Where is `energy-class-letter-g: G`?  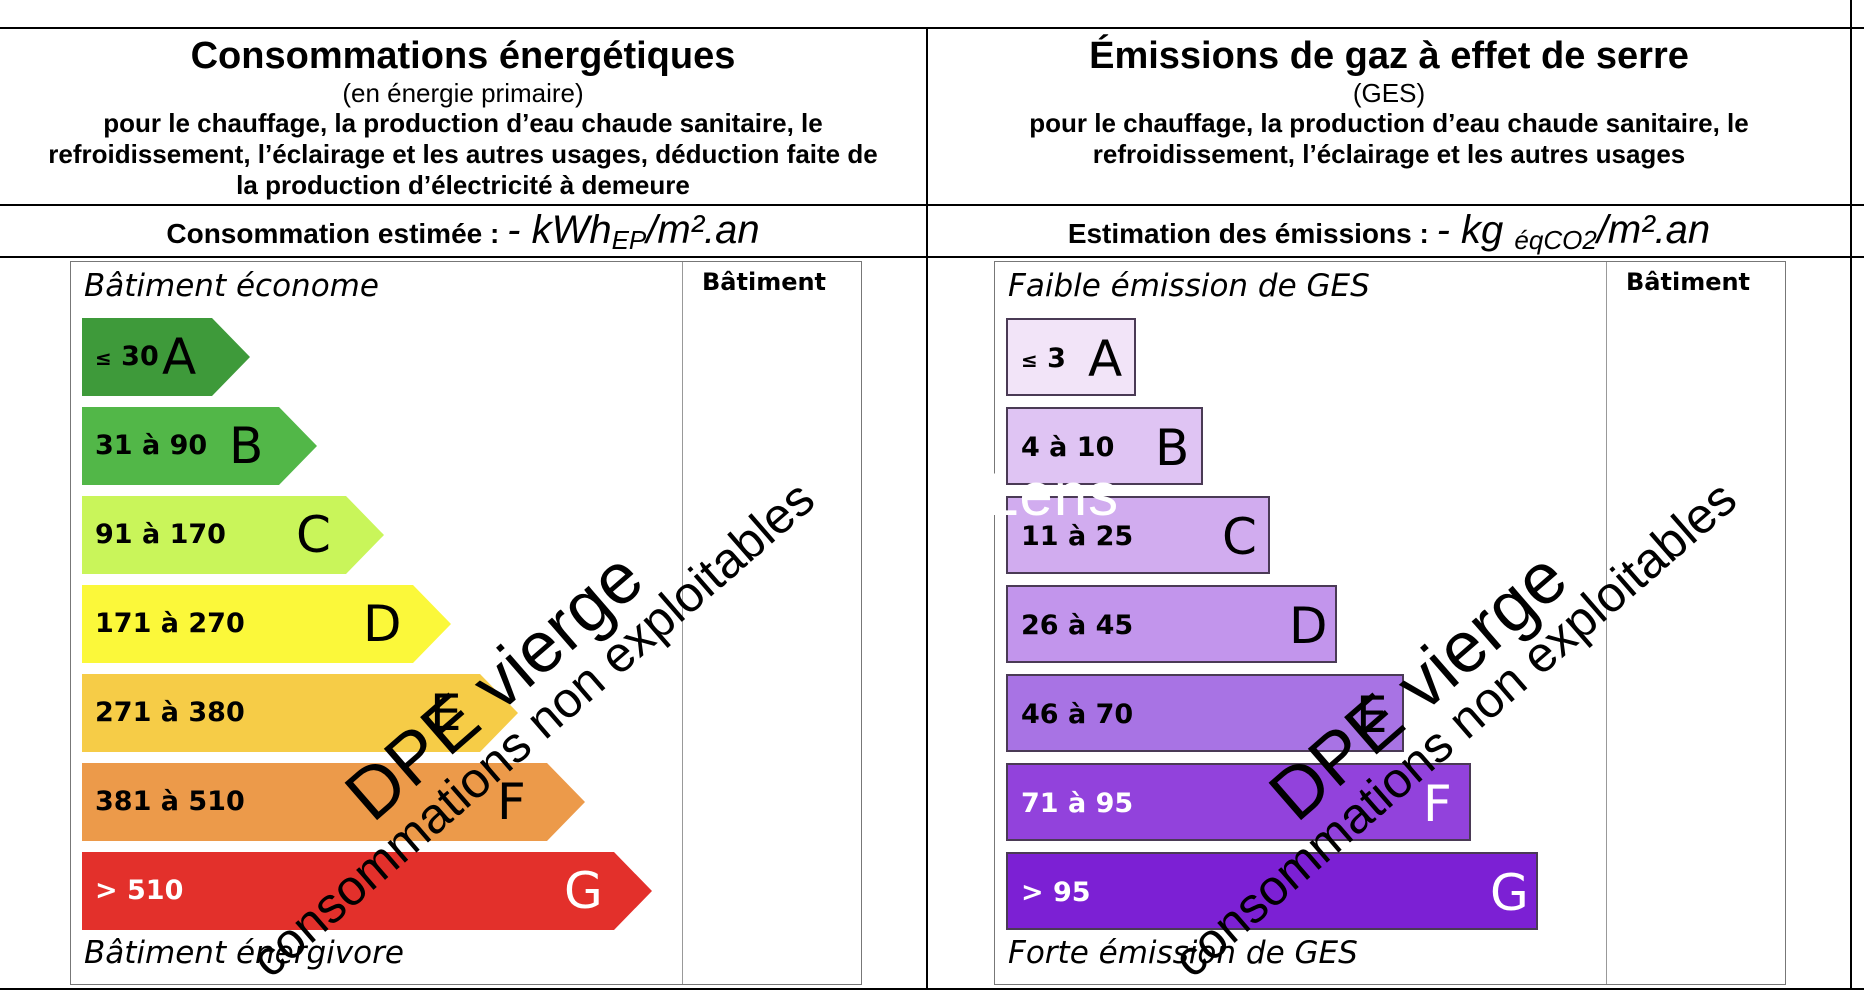
energy-class-letter-g: G is located at coordinates (583, 891).